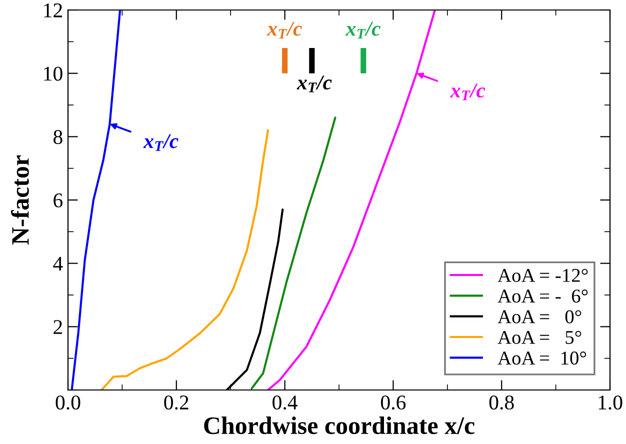  Describe the element at coordinates (610, 402) in the screenshot. I see `x-tick-label: 1.0` at that location.